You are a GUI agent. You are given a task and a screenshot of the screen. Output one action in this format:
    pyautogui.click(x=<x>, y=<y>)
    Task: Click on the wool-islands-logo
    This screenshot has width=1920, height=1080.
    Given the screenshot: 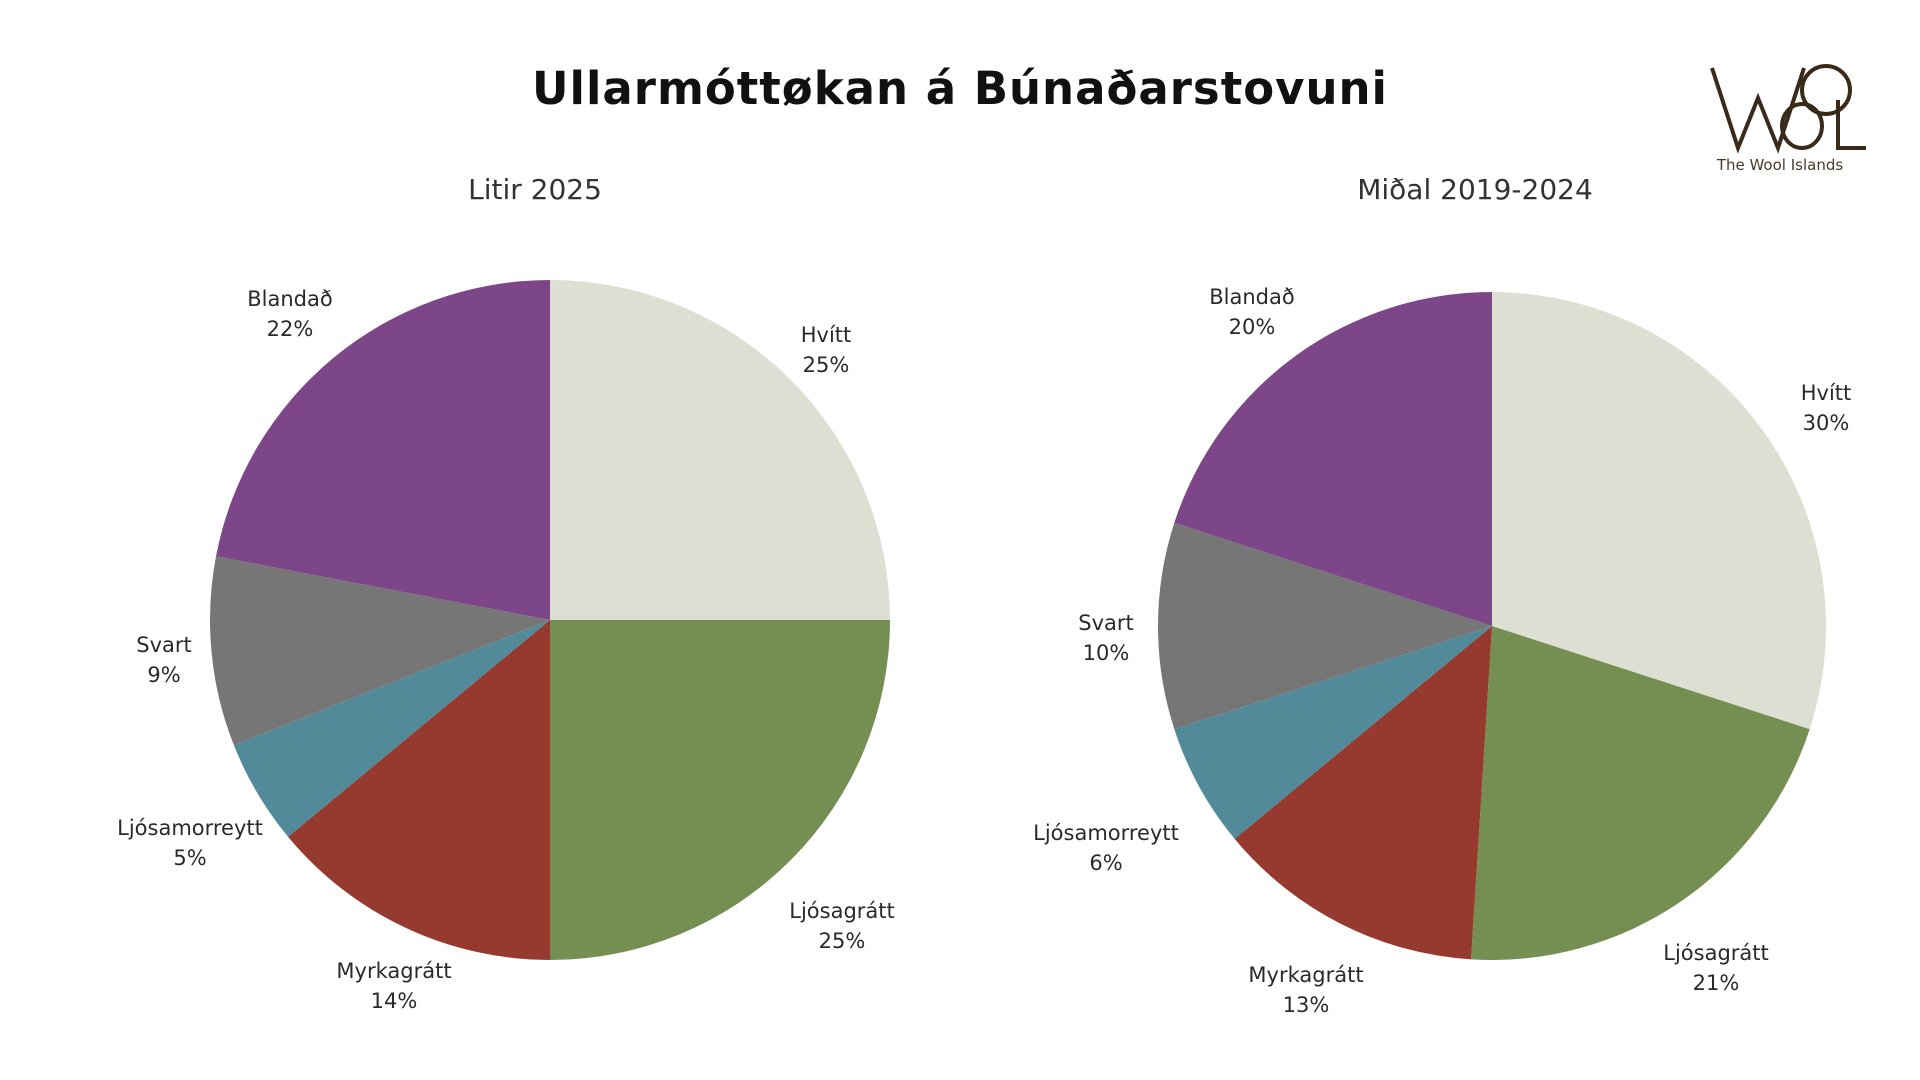 What is the action you would take?
    pyautogui.click(x=1788, y=109)
    